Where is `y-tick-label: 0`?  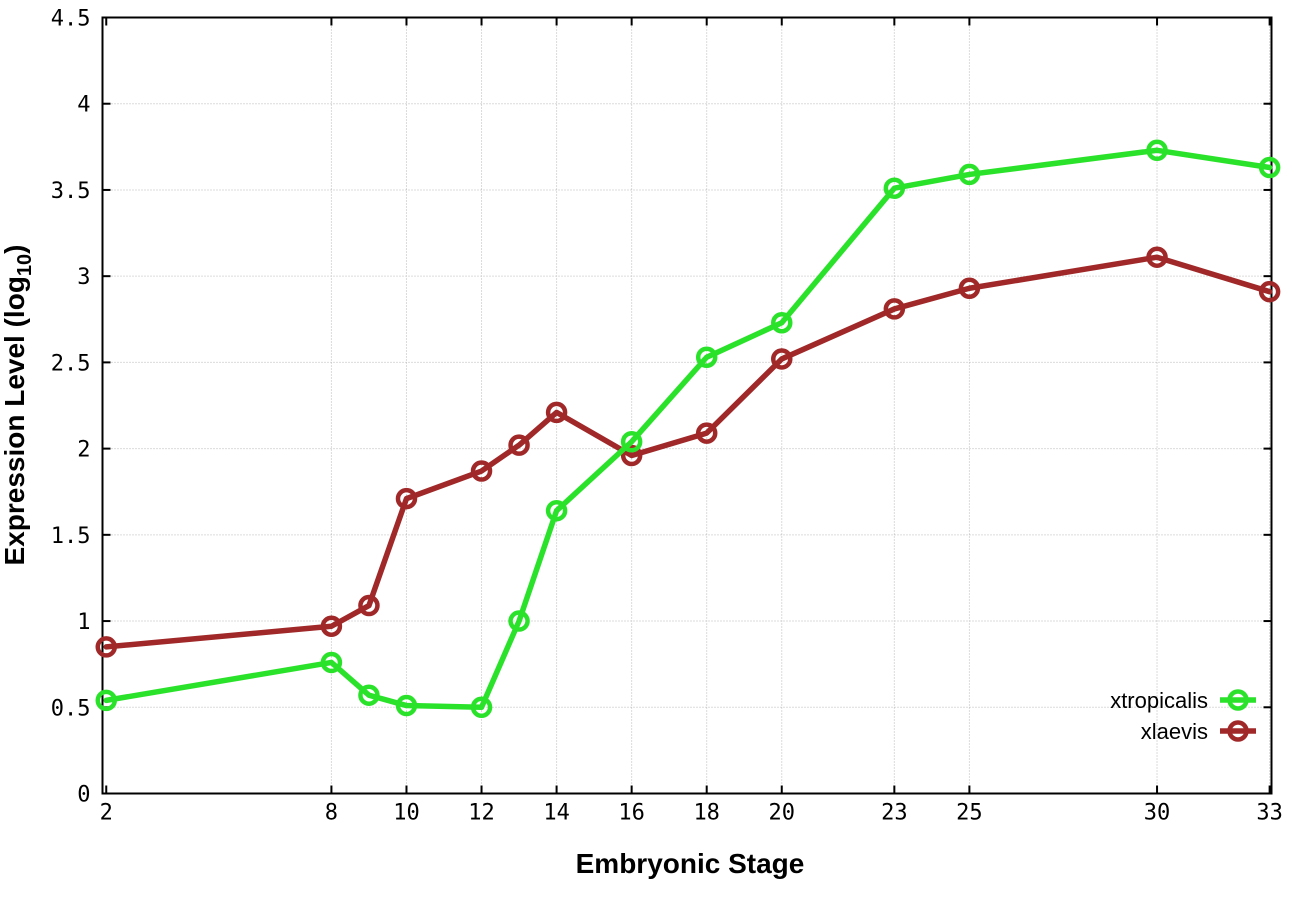 y-tick-label: 0 is located at coordinates (83, 795).